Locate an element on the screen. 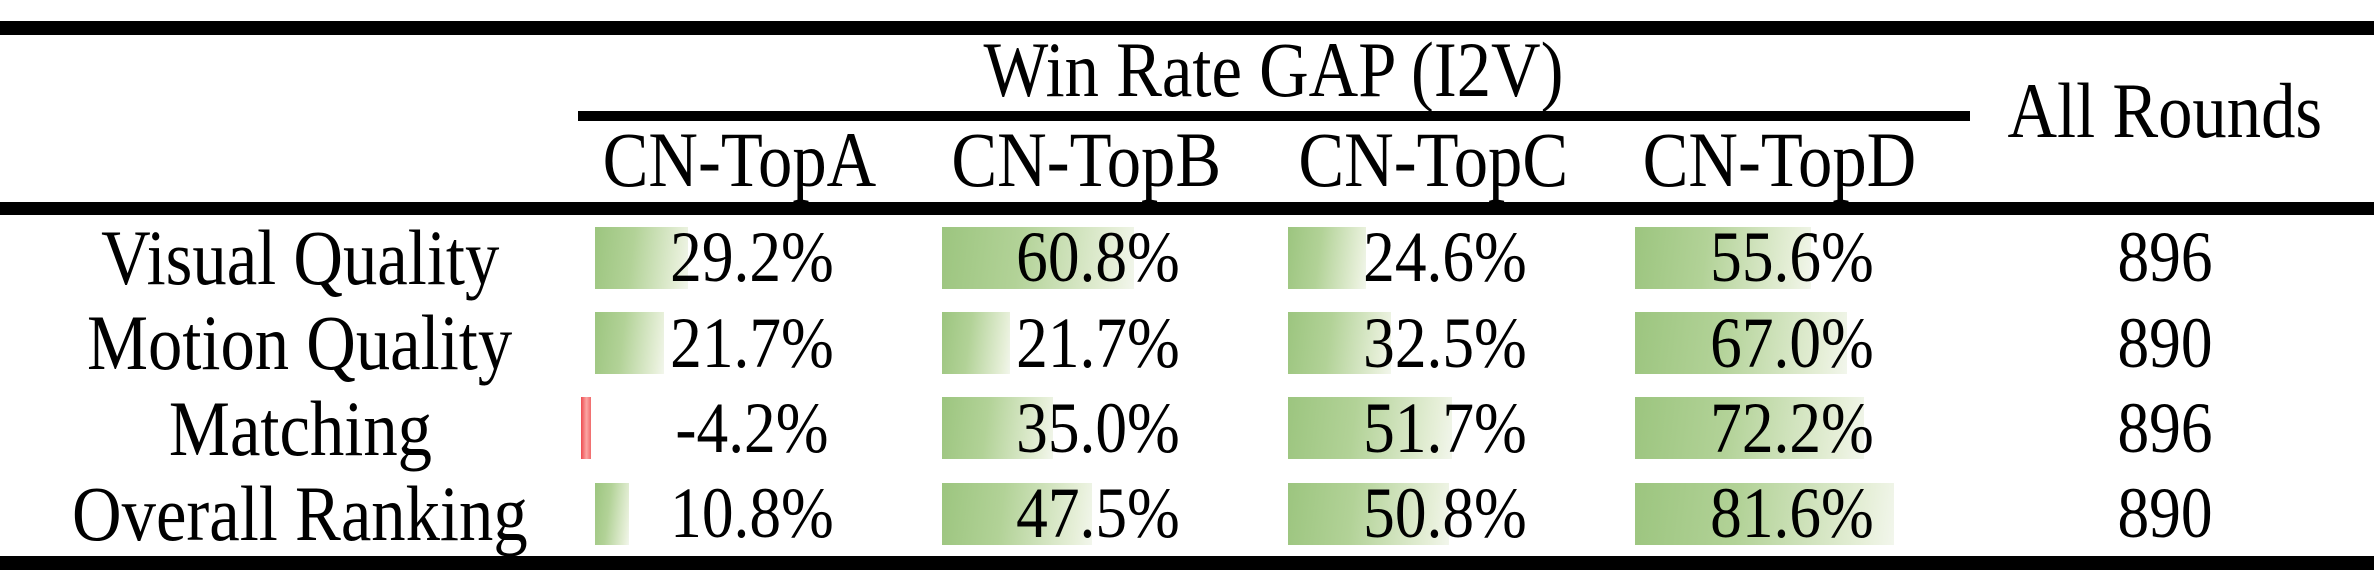 This screenshot has width=2374, height=570. cell-value: -4.2% is located at coordinates (751, 428).